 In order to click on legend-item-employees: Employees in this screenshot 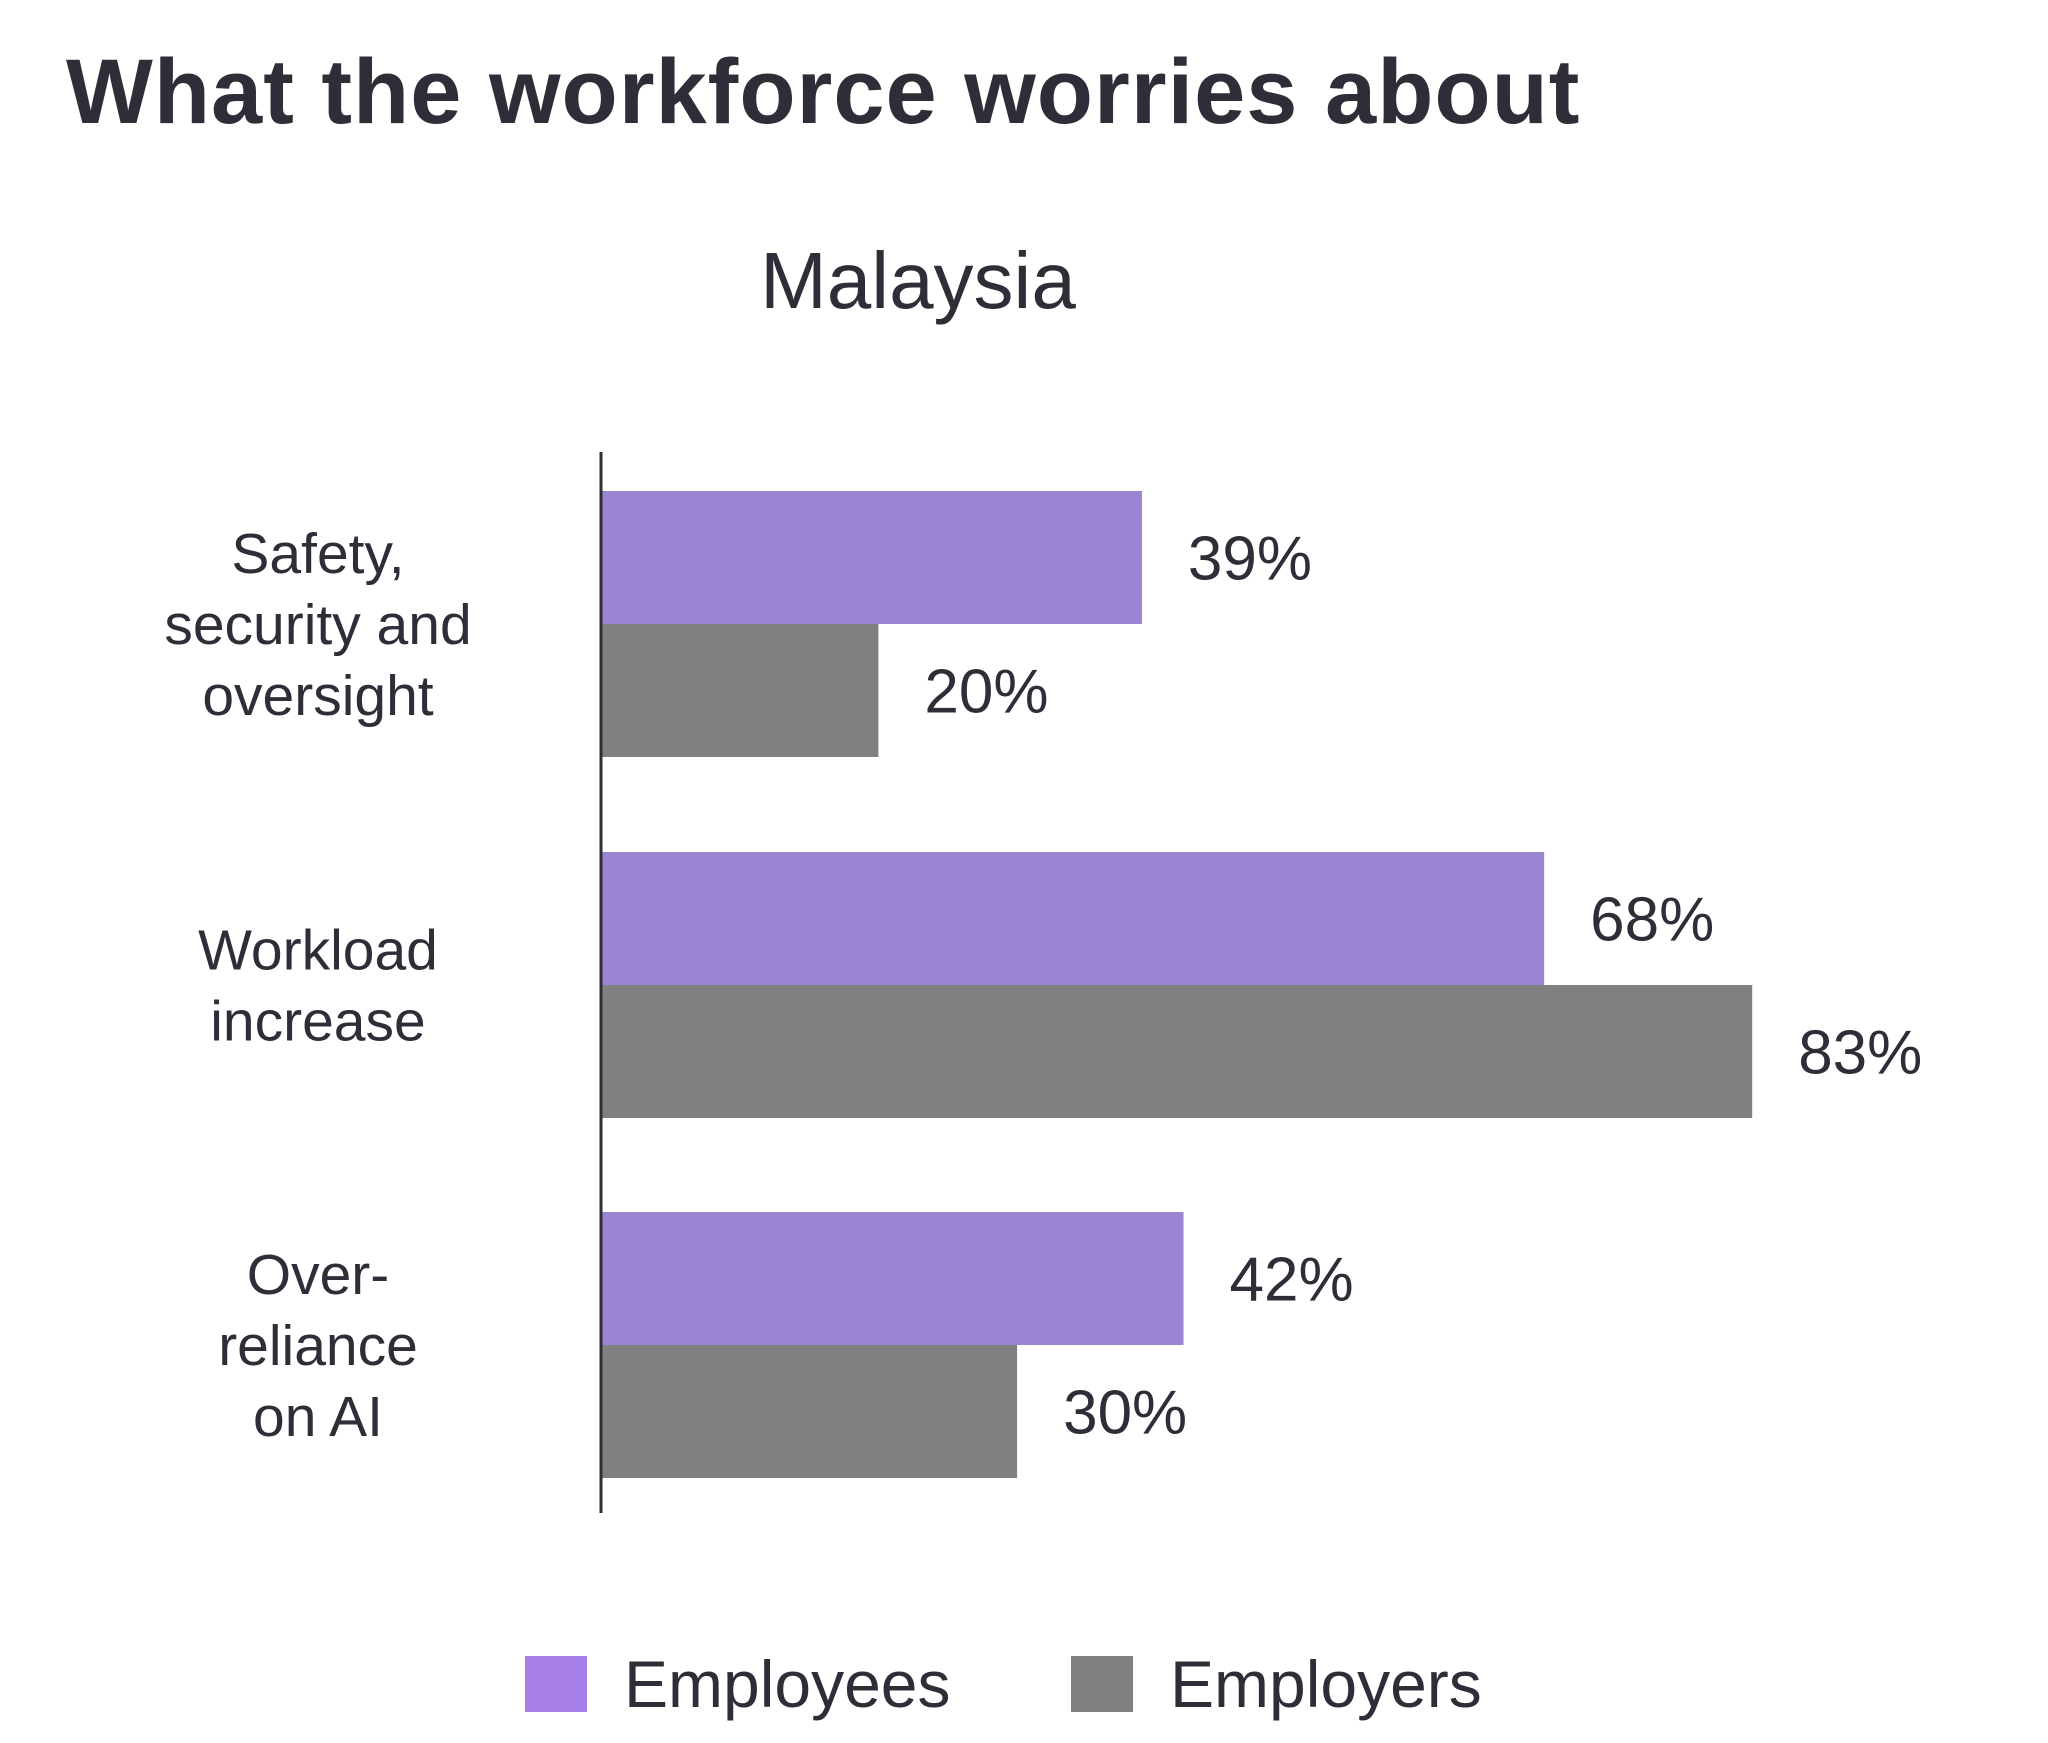, I will do `click(738, 1684)`.